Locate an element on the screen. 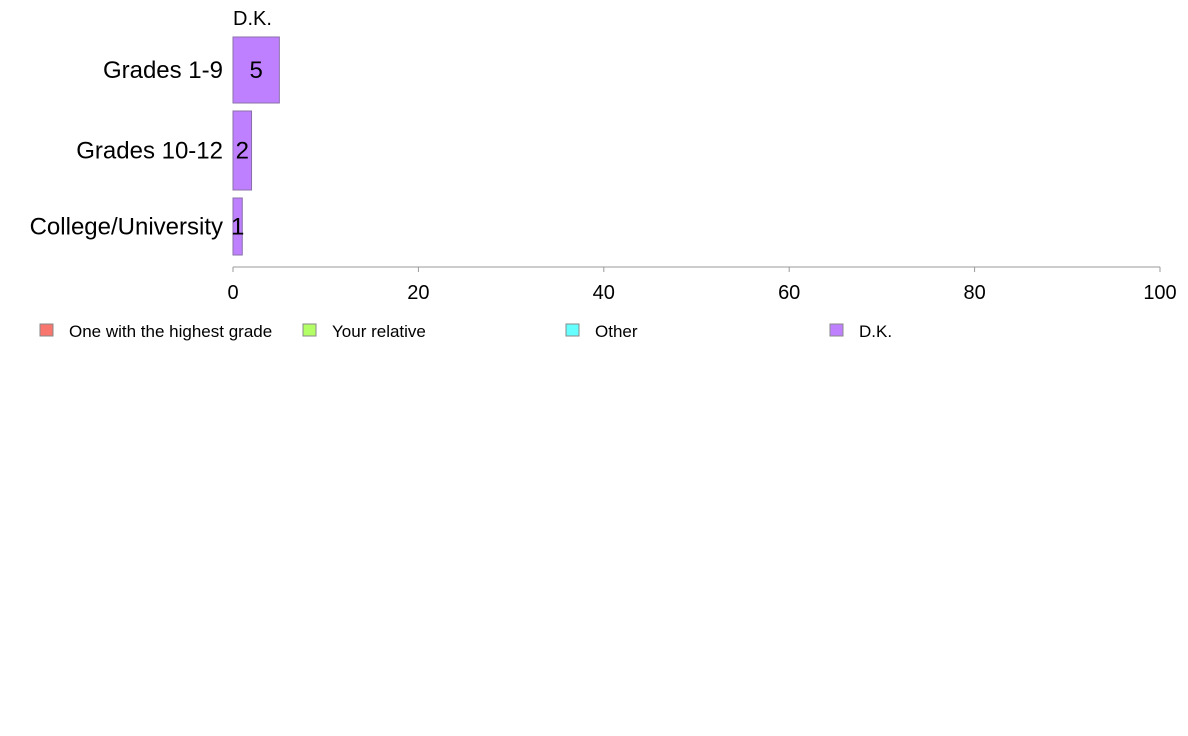  series-header-label: D.K. is located at coordinates (252, 19).